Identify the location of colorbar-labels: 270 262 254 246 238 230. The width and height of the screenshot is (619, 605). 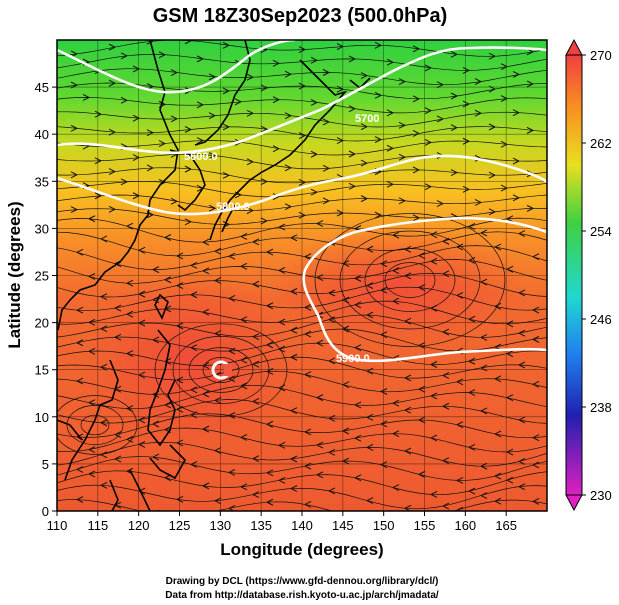
(597, 275).